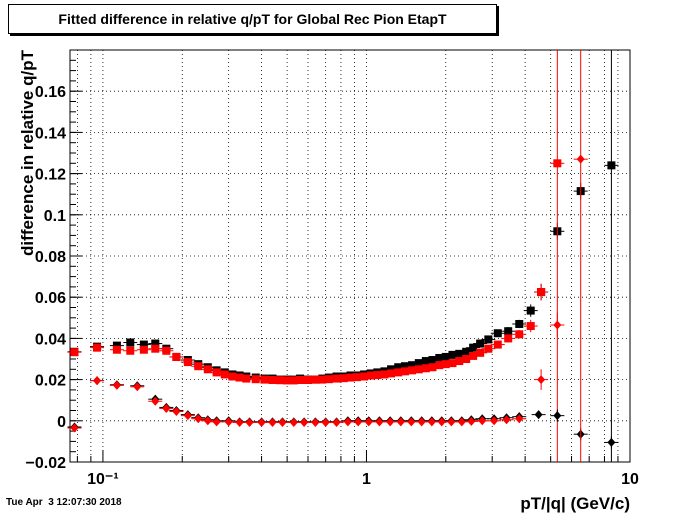  What do you see at coordinates (64, 502) in the screenshot?
I see `timestamp: Tue Apr 3 12:07:30 2018` at bounding box center [64, 502].